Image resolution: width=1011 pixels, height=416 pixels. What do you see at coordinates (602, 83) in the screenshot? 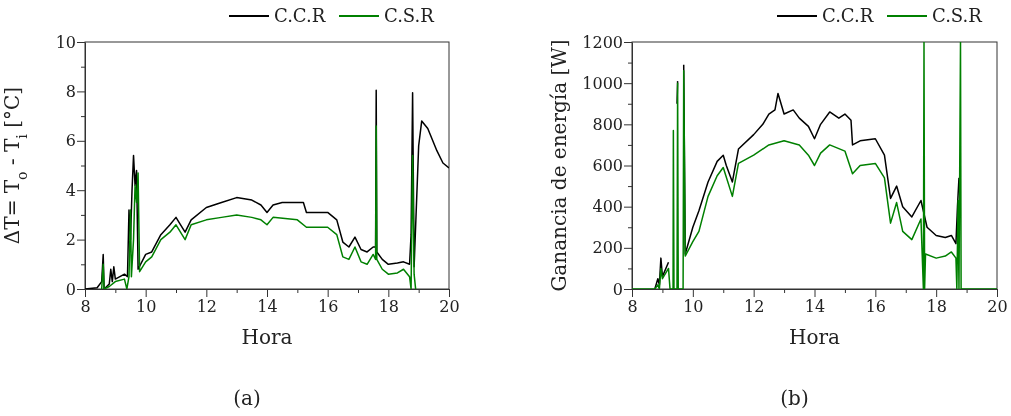
I see `y-tick-label: 1000` at bounding box center [602, 83].